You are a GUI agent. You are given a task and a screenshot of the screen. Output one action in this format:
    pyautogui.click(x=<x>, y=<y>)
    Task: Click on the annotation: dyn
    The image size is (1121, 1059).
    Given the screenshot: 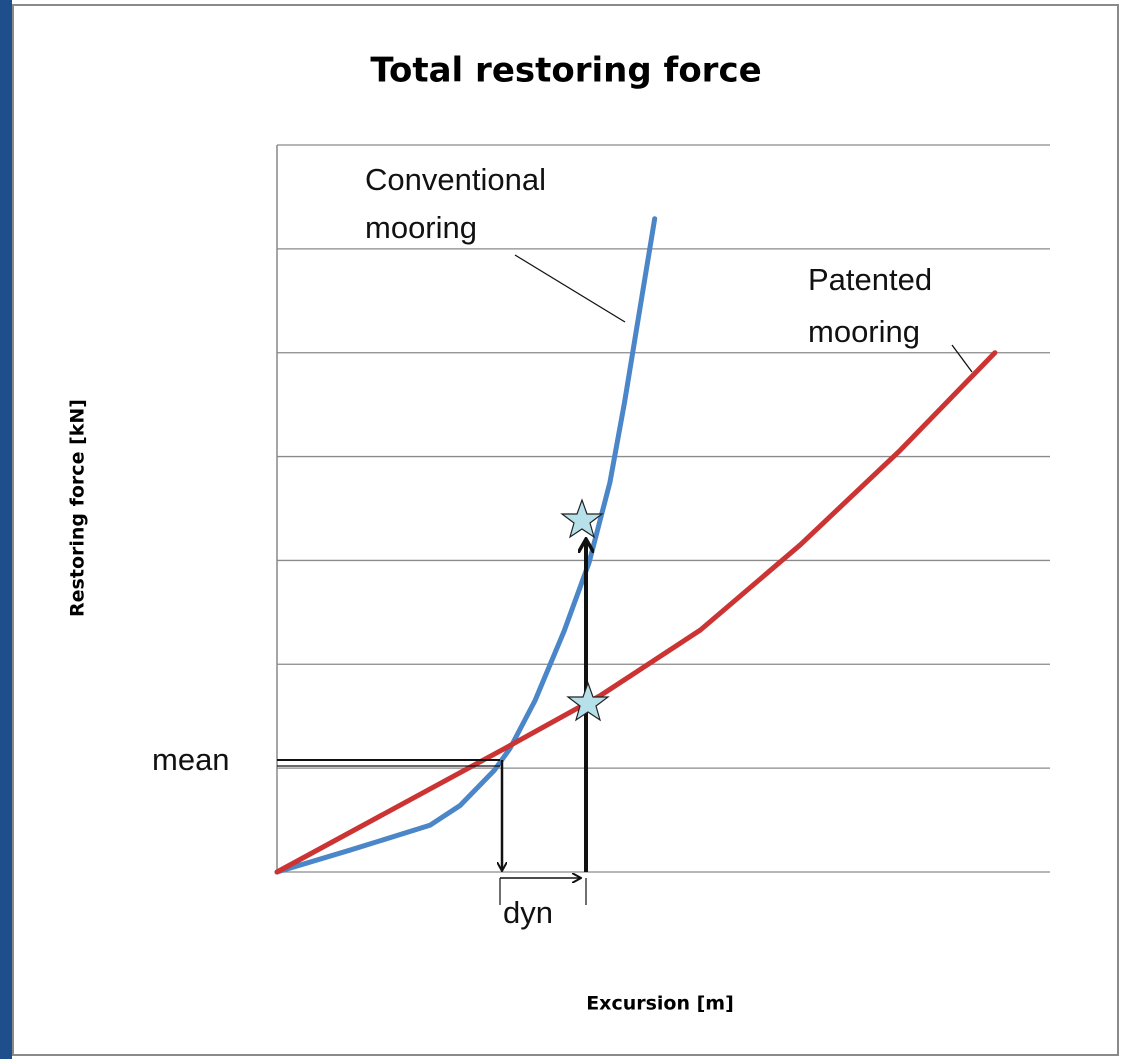 What is the action you would take?
    pyautogui.click(x=528, y=912)
    